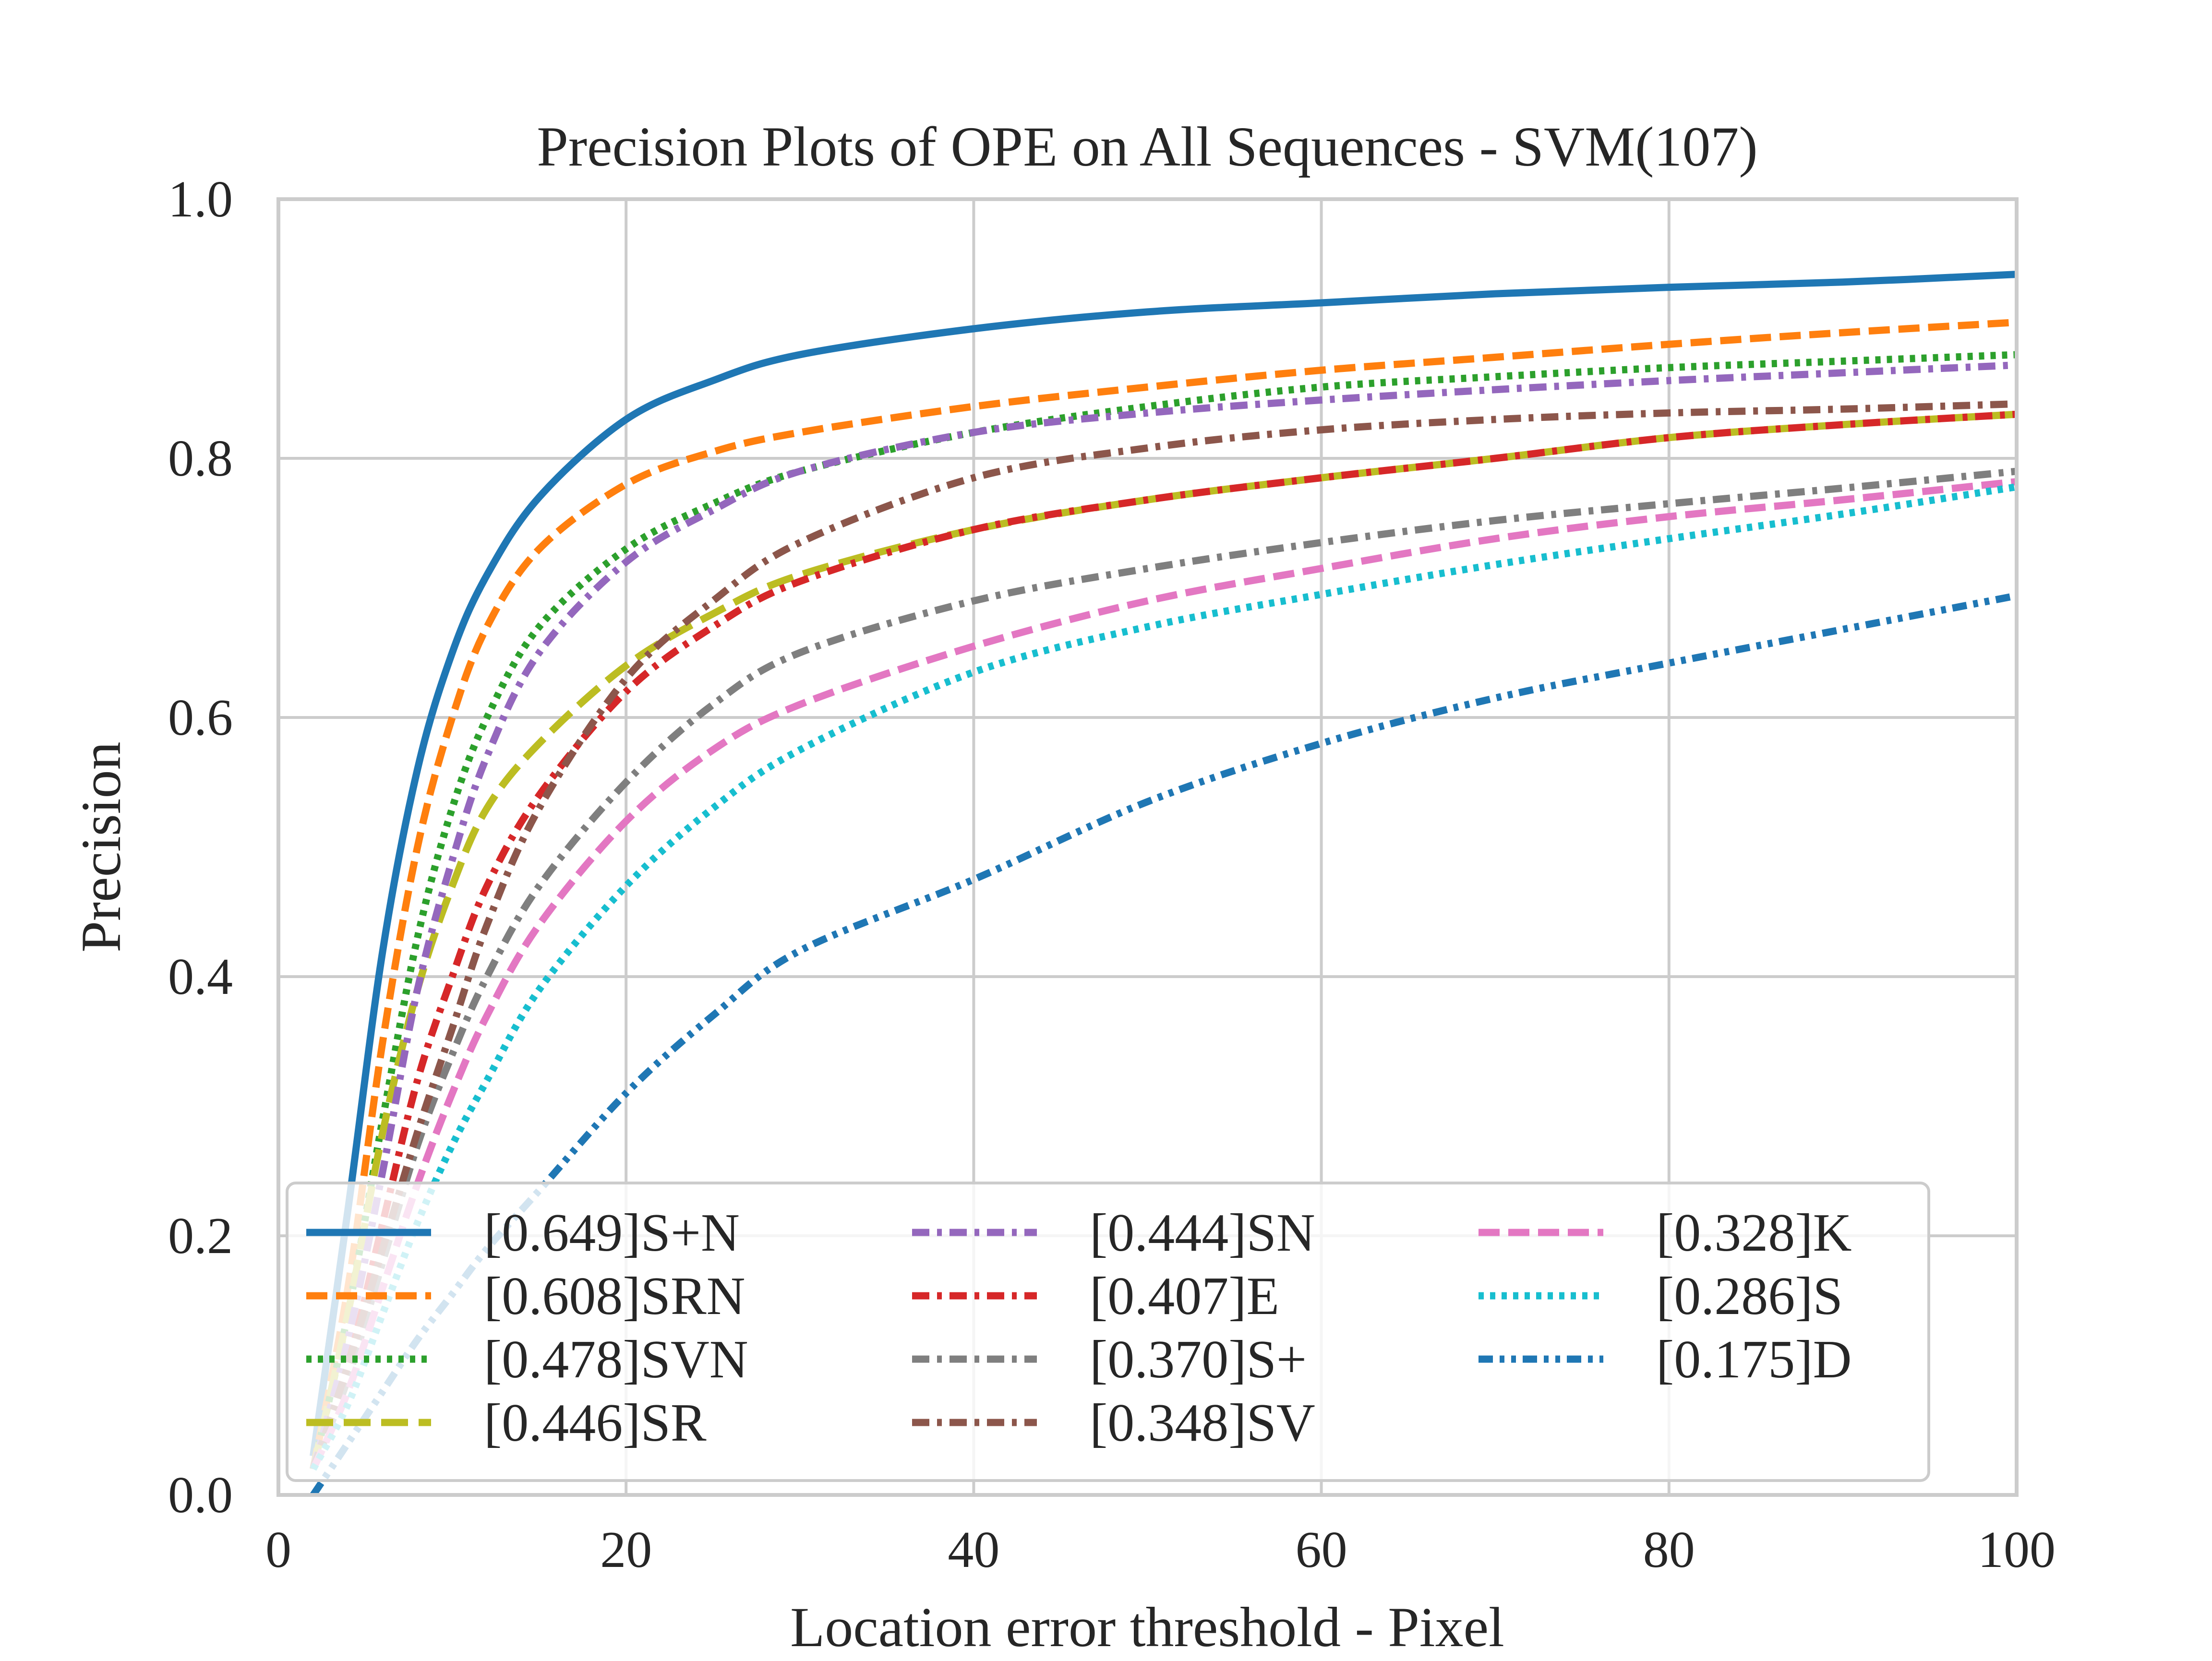 The height and width of the screenshot is (1661, 2212). What do you see at coordinates (1202, 1233) in the screenshot?
I see `legend-label: [0.444]SN` at bounding box center [1202, 1233].